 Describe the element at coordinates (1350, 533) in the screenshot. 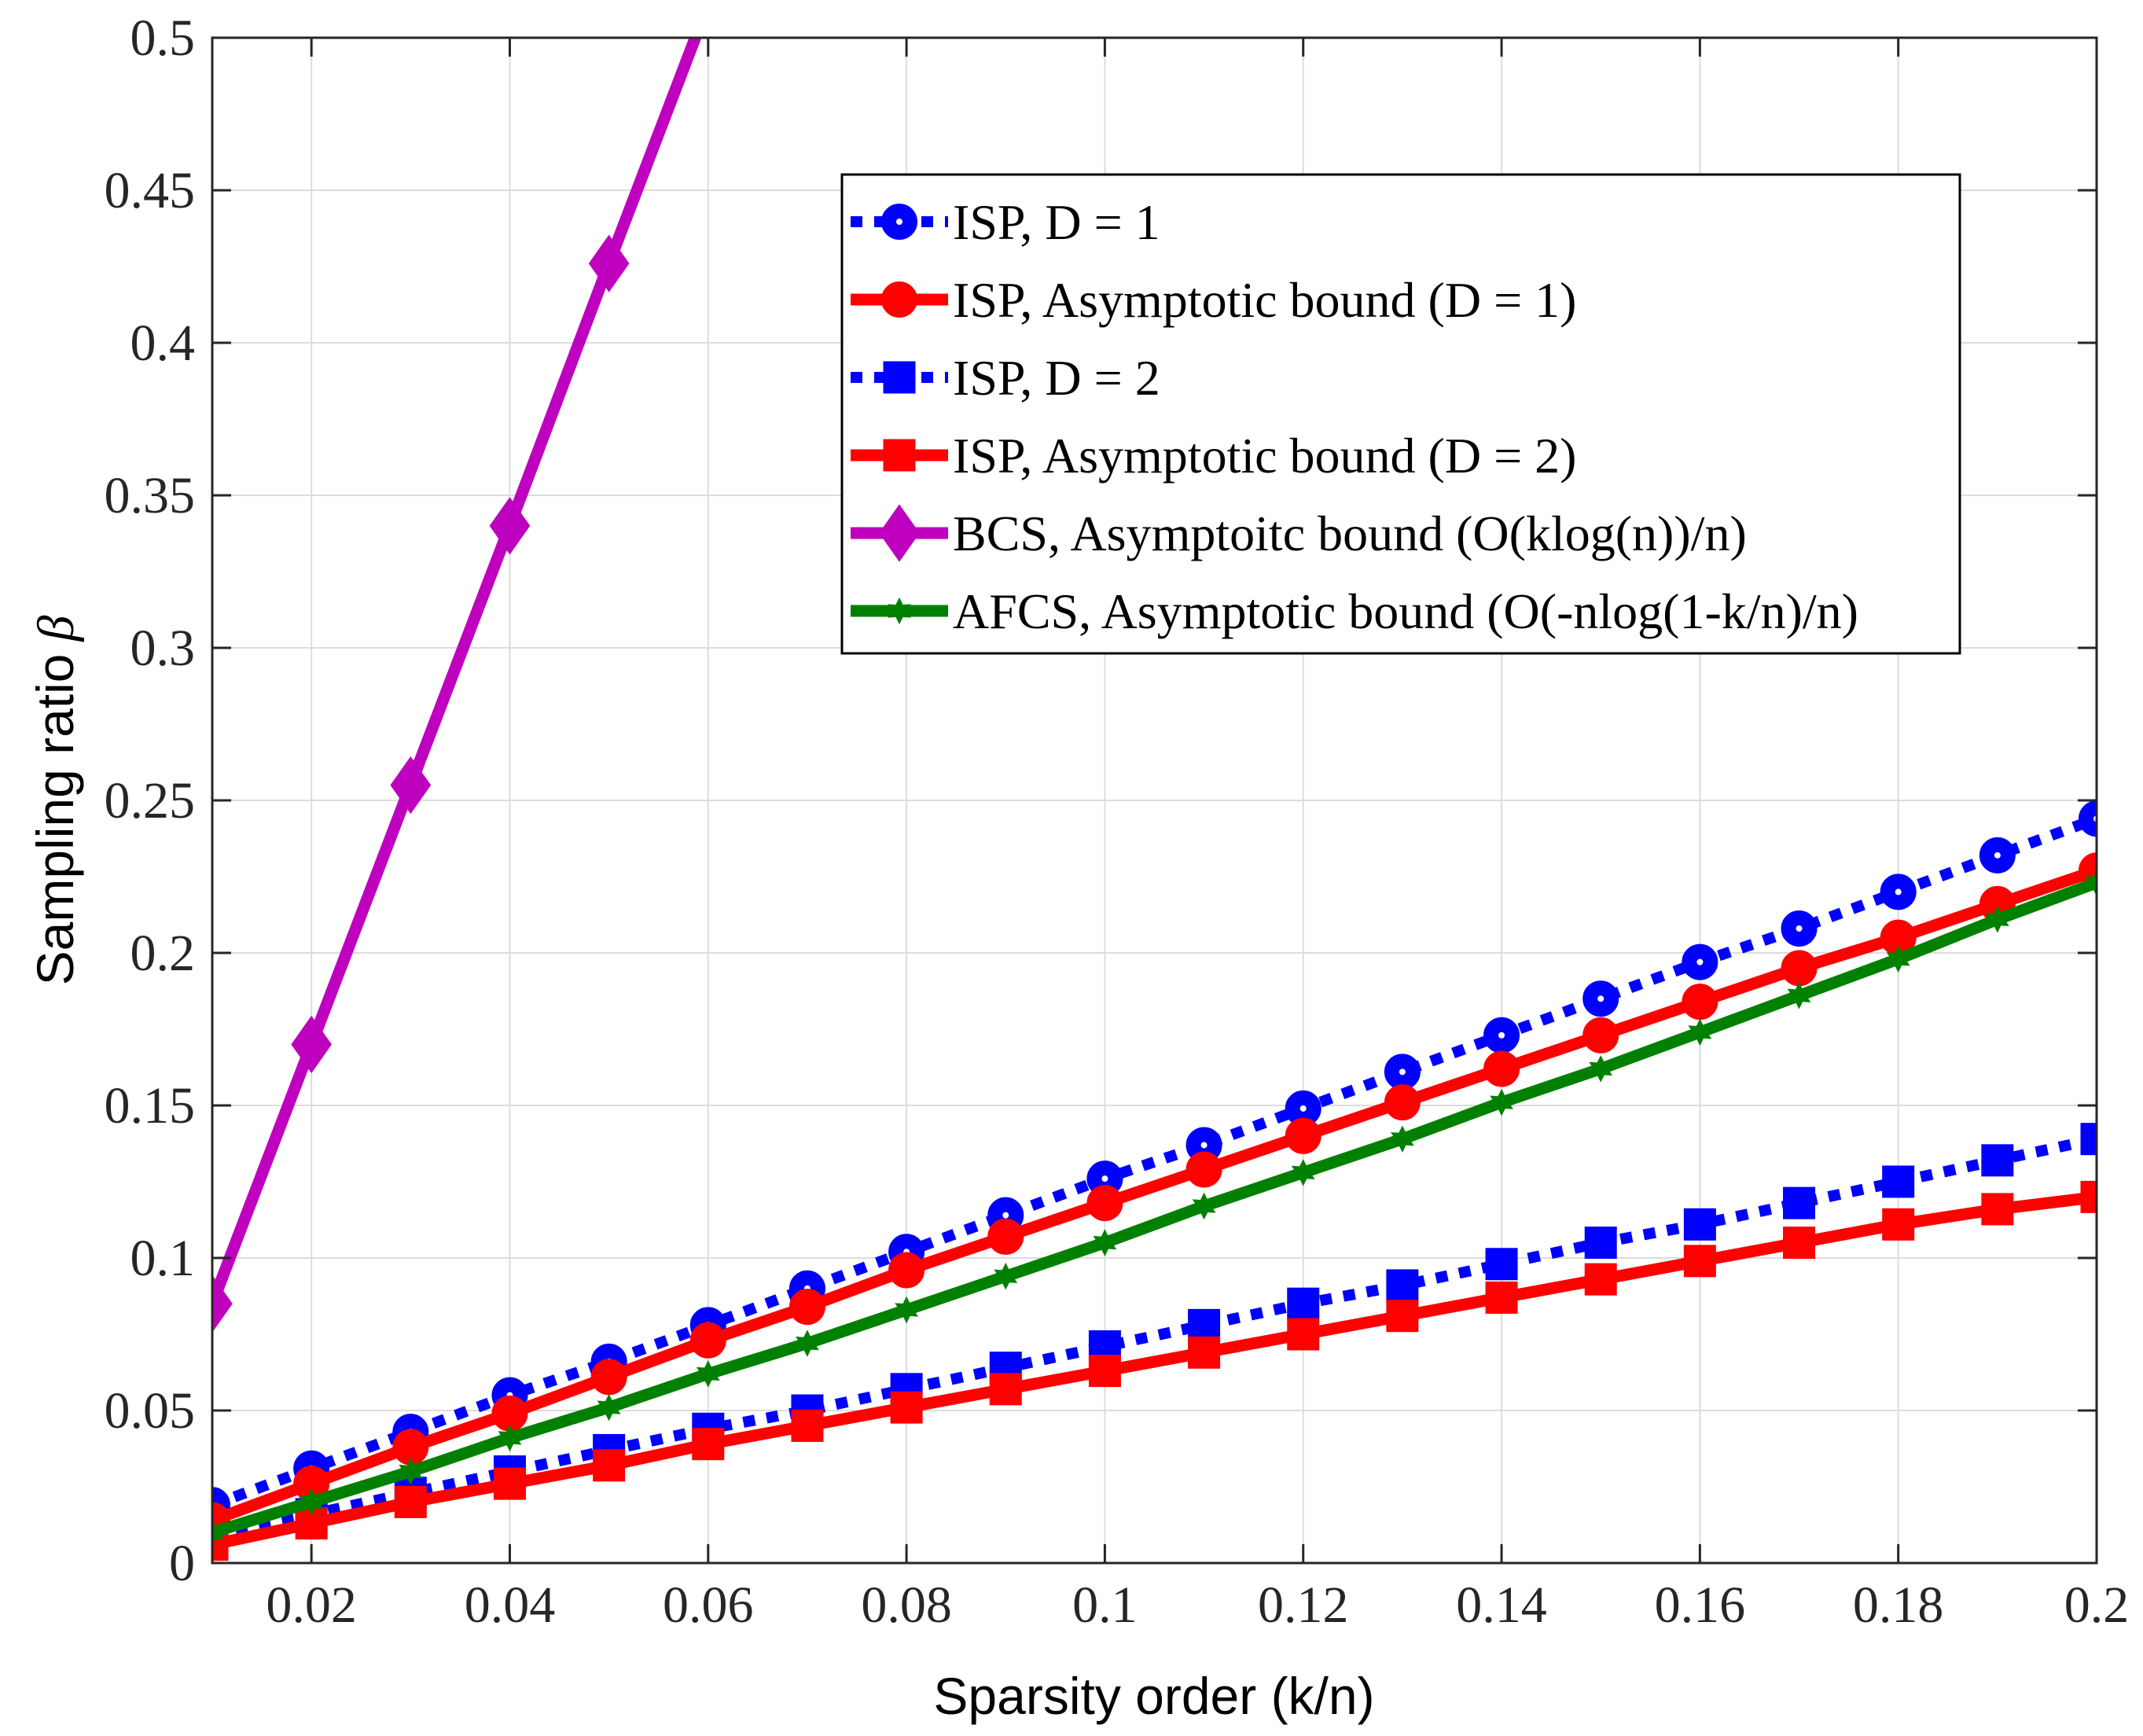

I see `legend-label: BCS, Asymptoitc bound (O(klog(n))/n)` at that location.